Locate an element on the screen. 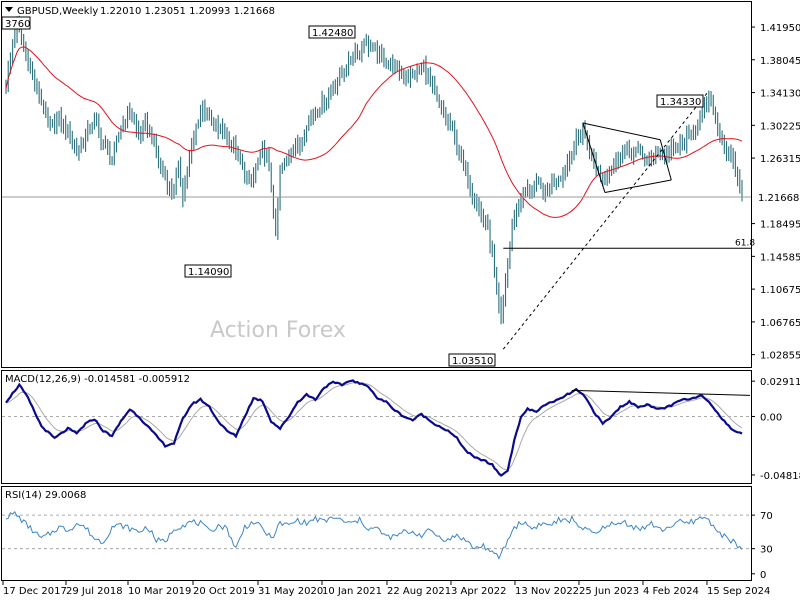 This screenshot has height=600, width=800. current-price-text: 1.21668 is located at coordinates (778, 198).